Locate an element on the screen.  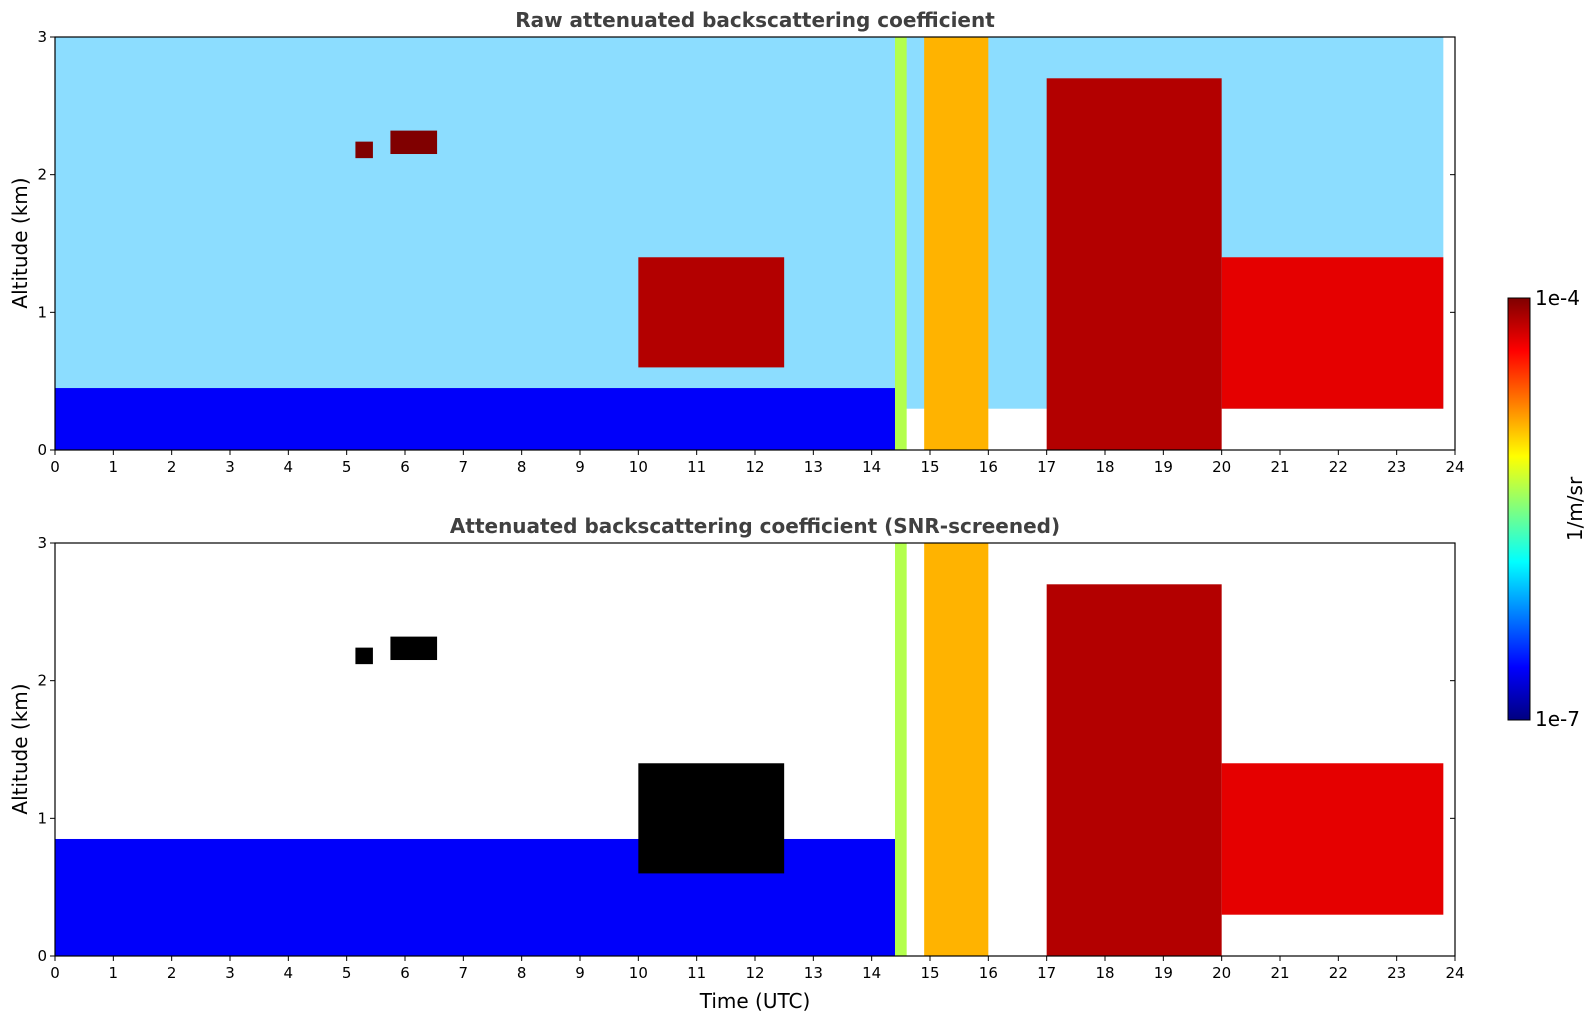
colorbar: 1e-4 1e-7 1/m/sr is located at coordinates (1547, 508).